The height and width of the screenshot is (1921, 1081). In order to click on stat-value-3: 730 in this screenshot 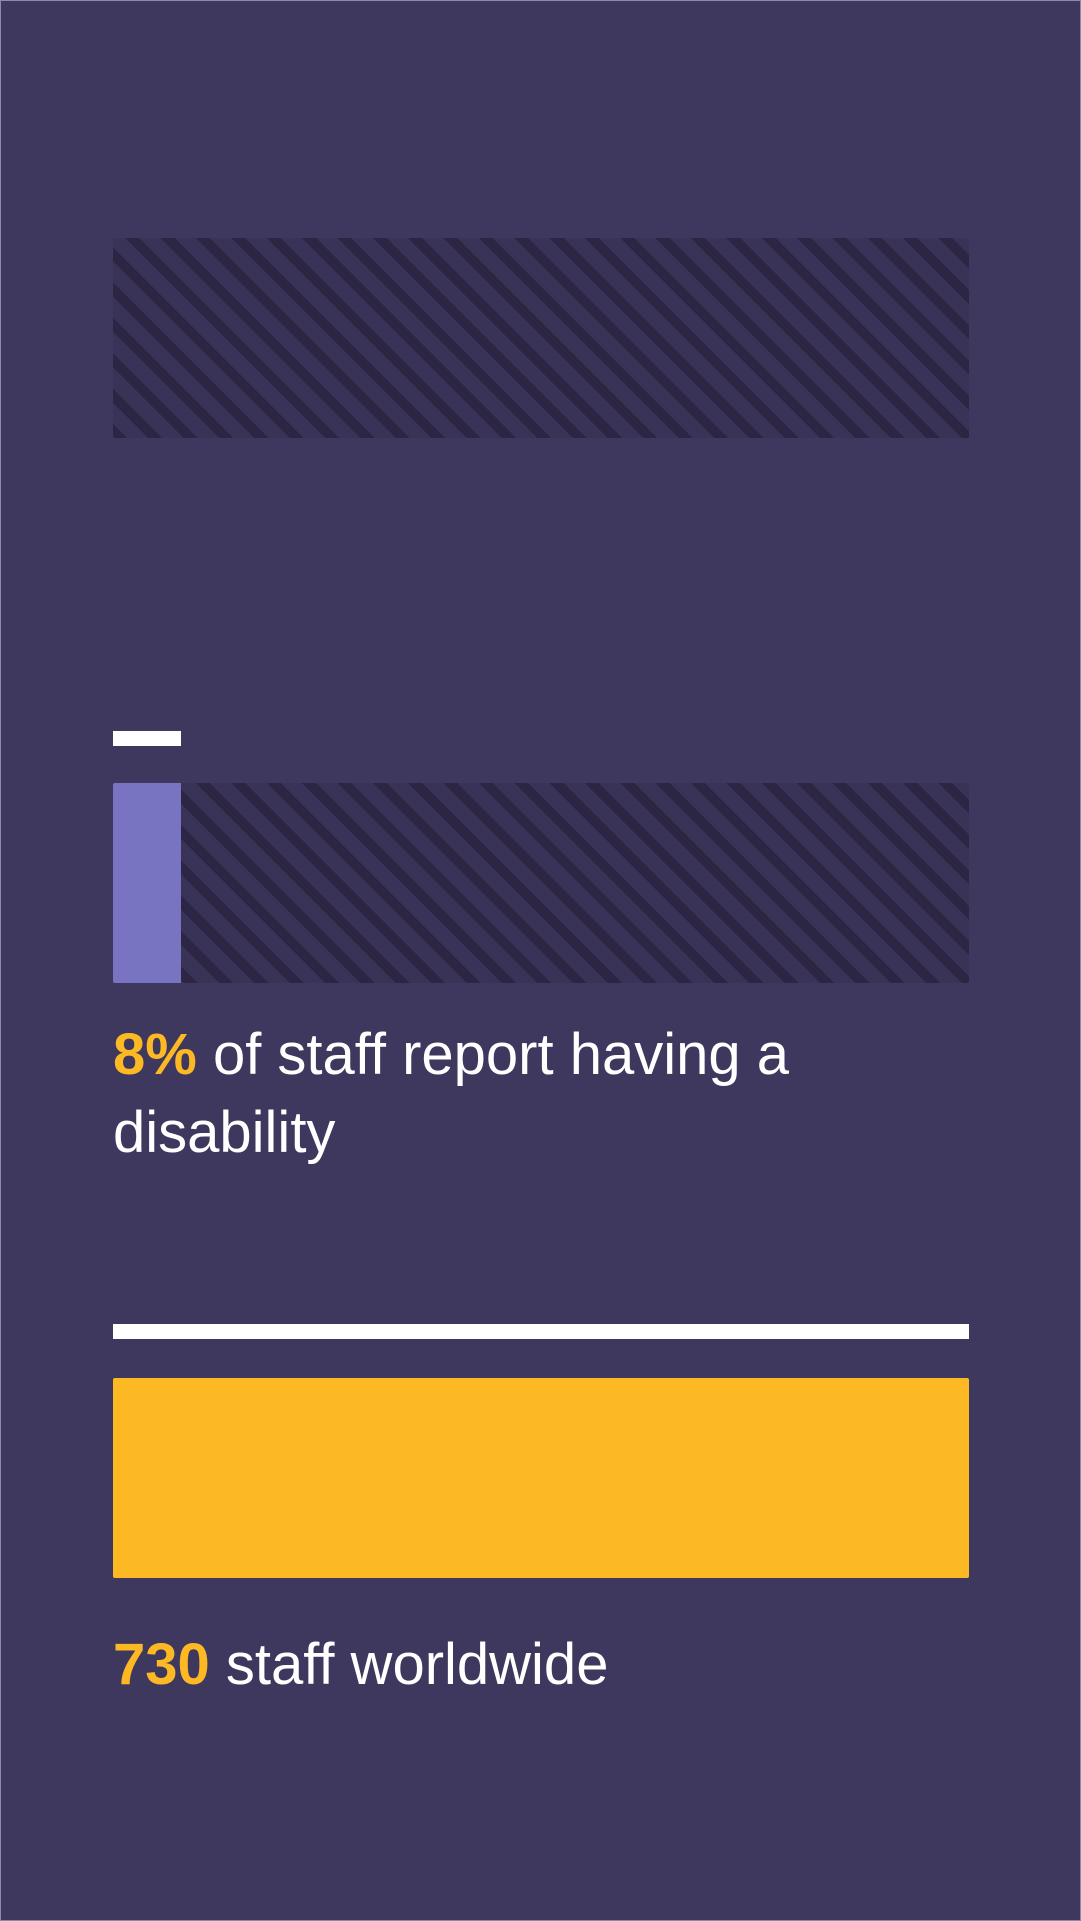, I will do `click(161, 1664)`.